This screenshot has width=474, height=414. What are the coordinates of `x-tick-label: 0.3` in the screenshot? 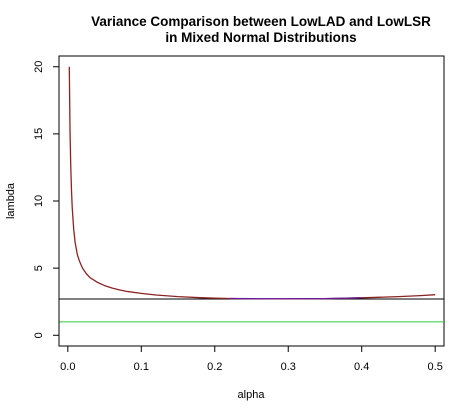 It's located at (288, 367).